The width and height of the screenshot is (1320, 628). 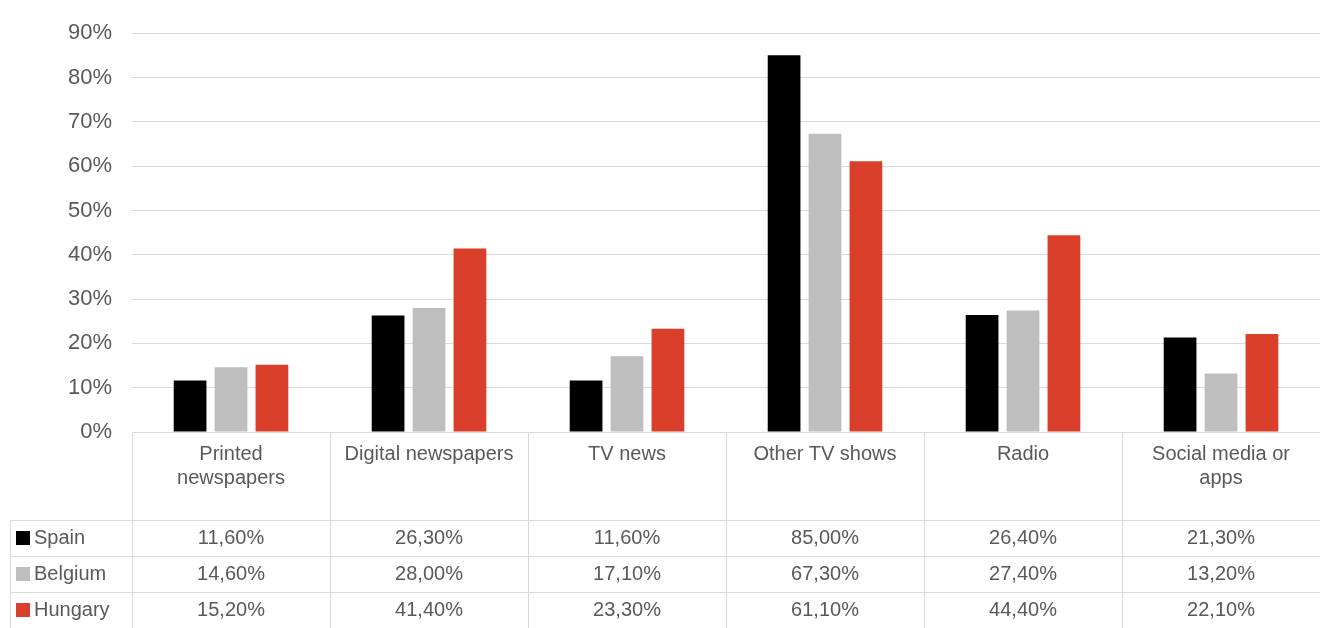 I want to click on y-tick-label: 70%, so click(x=89, y=120).